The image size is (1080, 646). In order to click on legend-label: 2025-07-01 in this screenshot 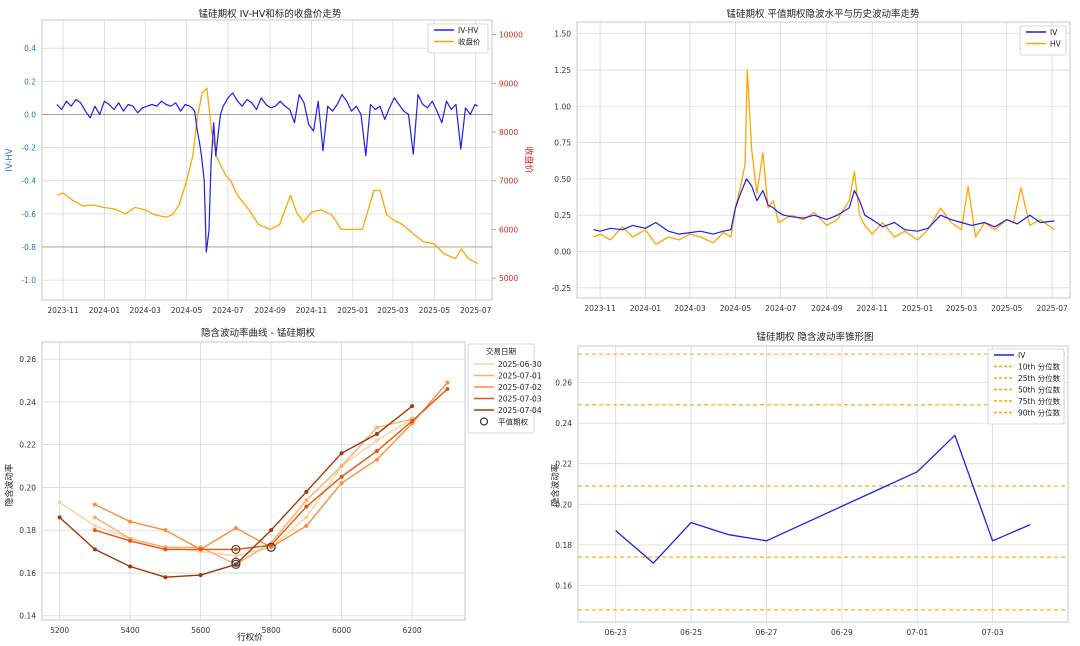, I will do `click(520, 376)`.